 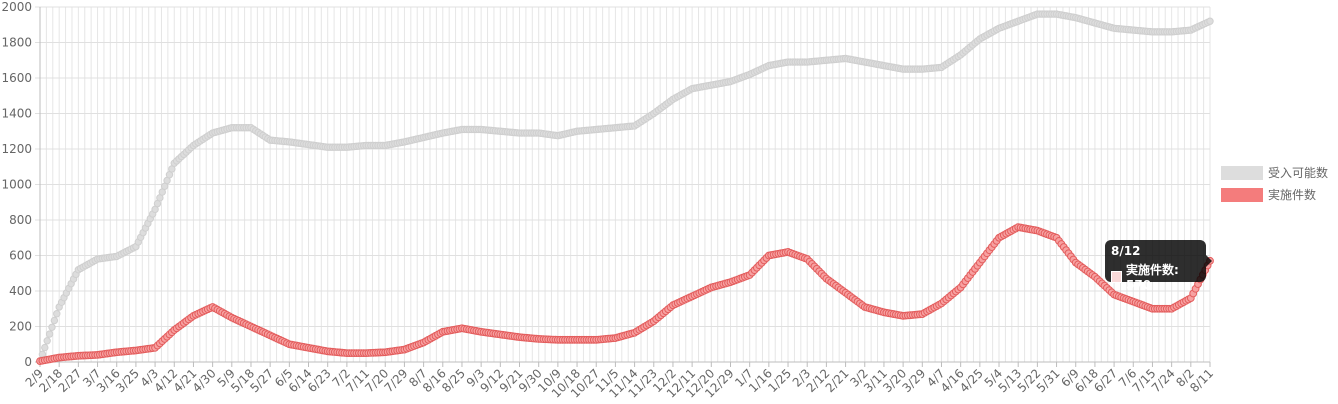 What do you see at coordinates (1126, 251) in the screenshot?
I see `tooltip-title: 8/12` at bounding box center [1126, 251].